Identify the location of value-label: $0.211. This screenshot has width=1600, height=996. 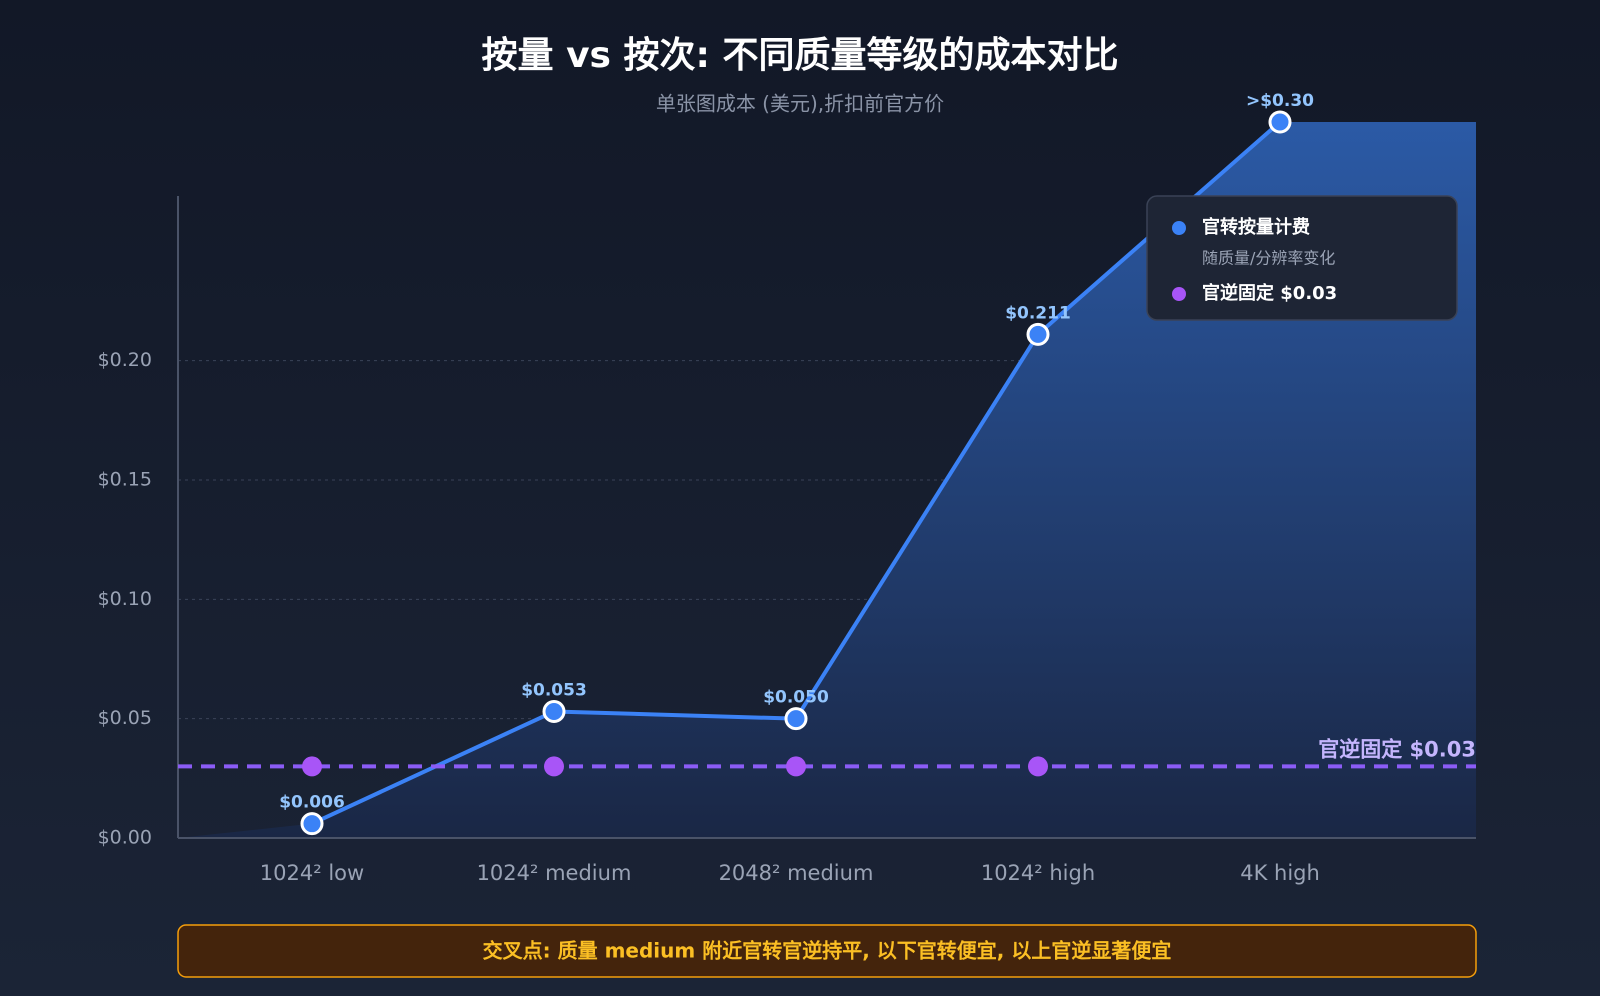
(1038, 313).